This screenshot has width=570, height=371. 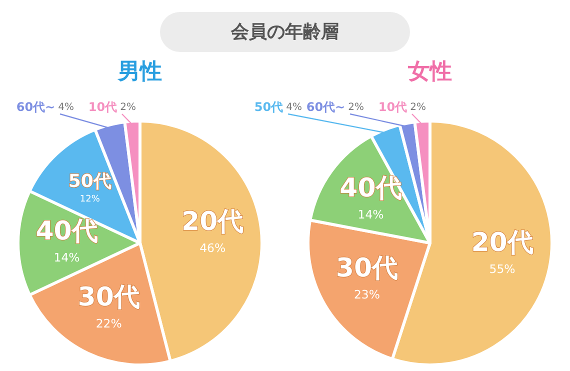 I want to click on slice-label: 40代, so click(x=67, y=231).